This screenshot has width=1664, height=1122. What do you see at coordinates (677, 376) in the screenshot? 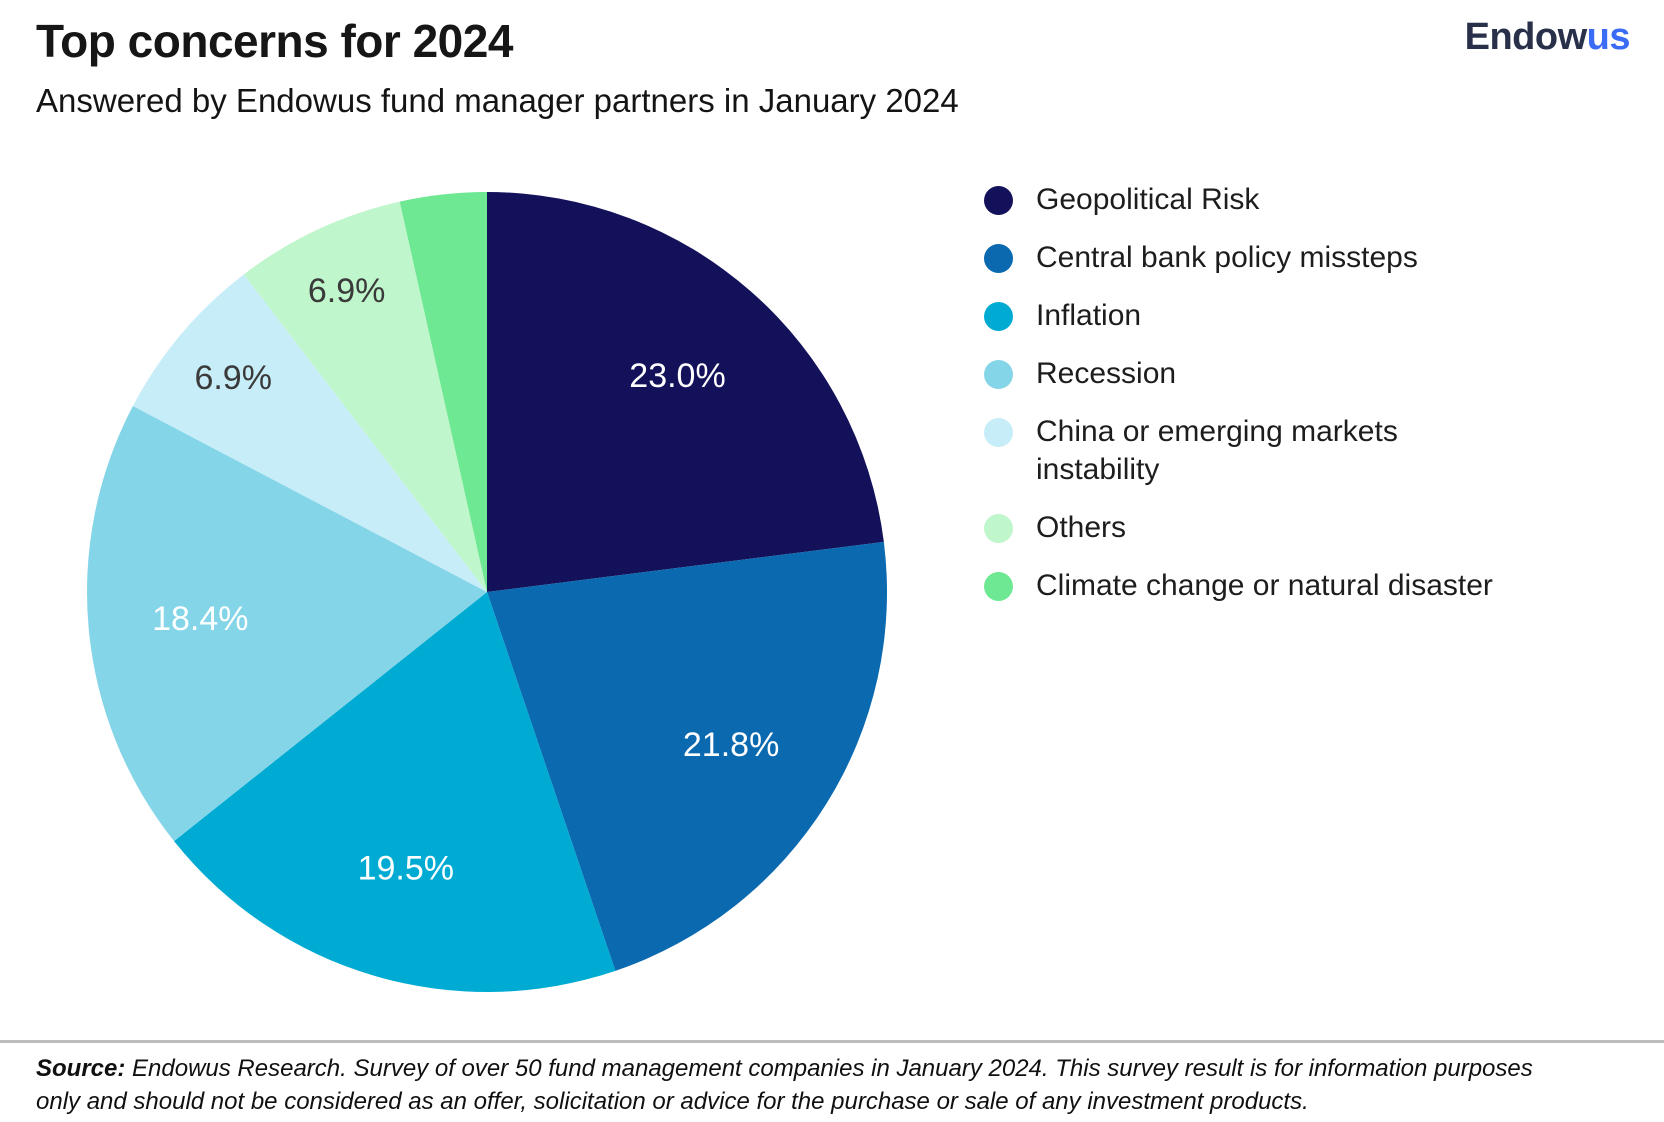
I see `pie-slice-value-label-0: 23.0%` at bounding box center [677, 376].